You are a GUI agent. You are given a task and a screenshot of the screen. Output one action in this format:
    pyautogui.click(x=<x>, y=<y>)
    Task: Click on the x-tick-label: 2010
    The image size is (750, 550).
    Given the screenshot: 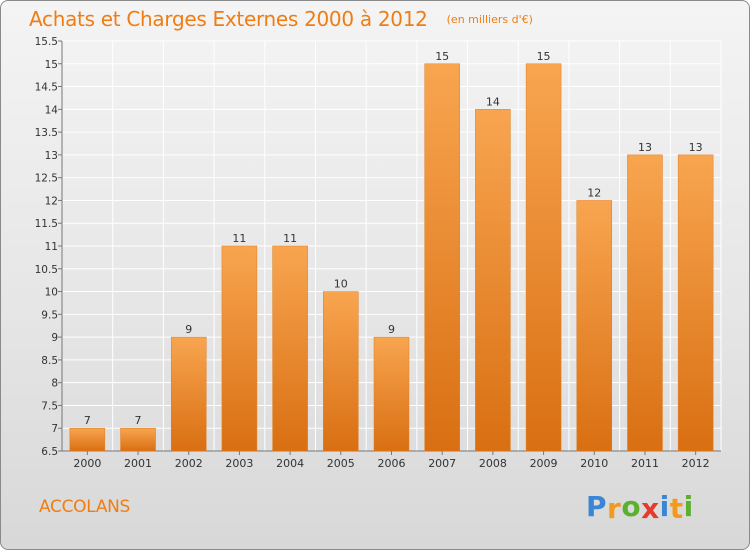 What is the action you would take?
    pyautogui.click(x=594, y=463)
    